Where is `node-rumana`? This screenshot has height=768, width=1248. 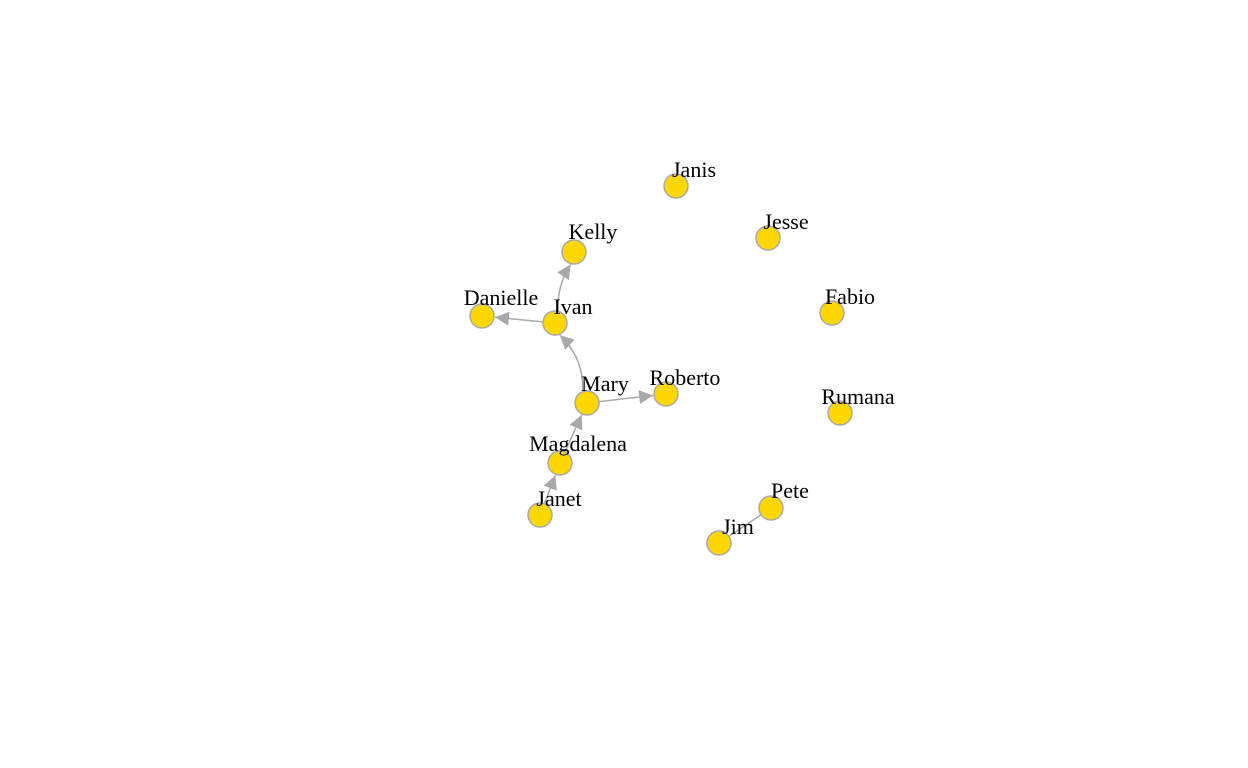 node-rumana is located at coordinates (840, 413).